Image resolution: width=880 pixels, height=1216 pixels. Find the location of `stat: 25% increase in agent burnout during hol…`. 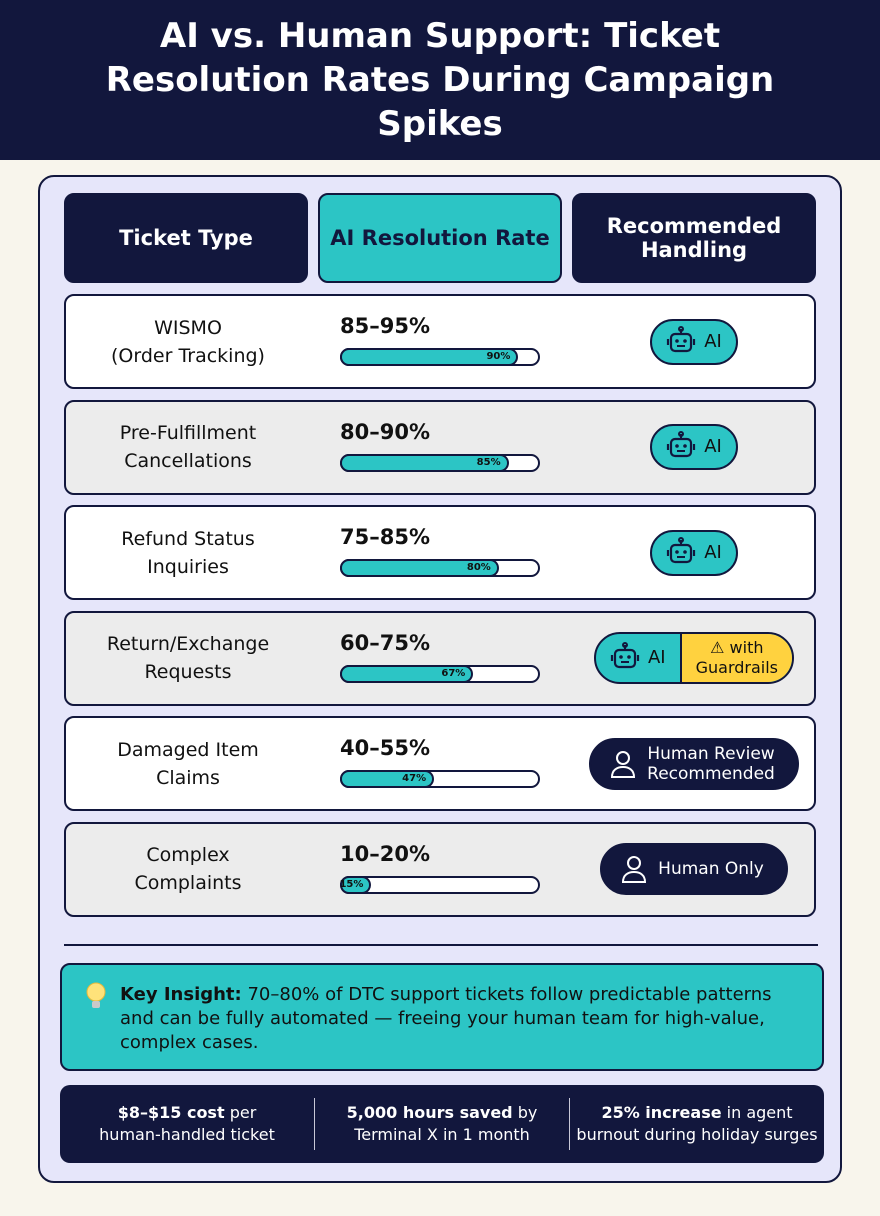

stat: 25% increase in agent burnout during hol… is located at coordinates (697, 1124).